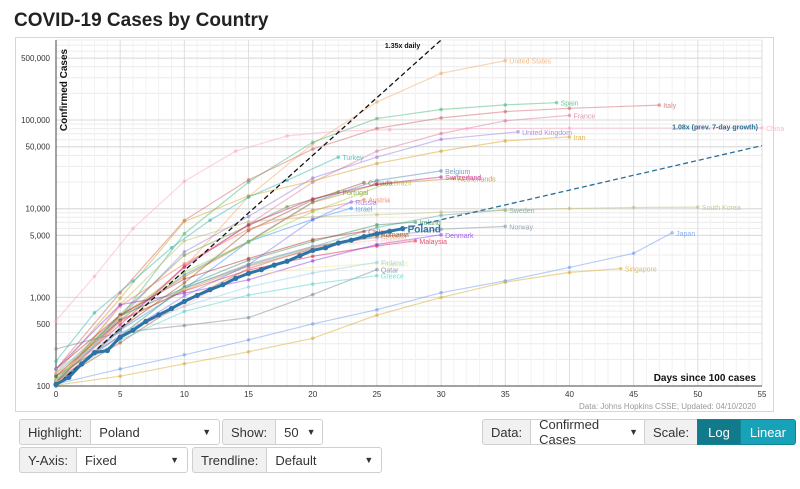  What do you see at coordinates (380, 184) in the screenshot?
I see `series-label: Canada` at bounding box center [380, 184].